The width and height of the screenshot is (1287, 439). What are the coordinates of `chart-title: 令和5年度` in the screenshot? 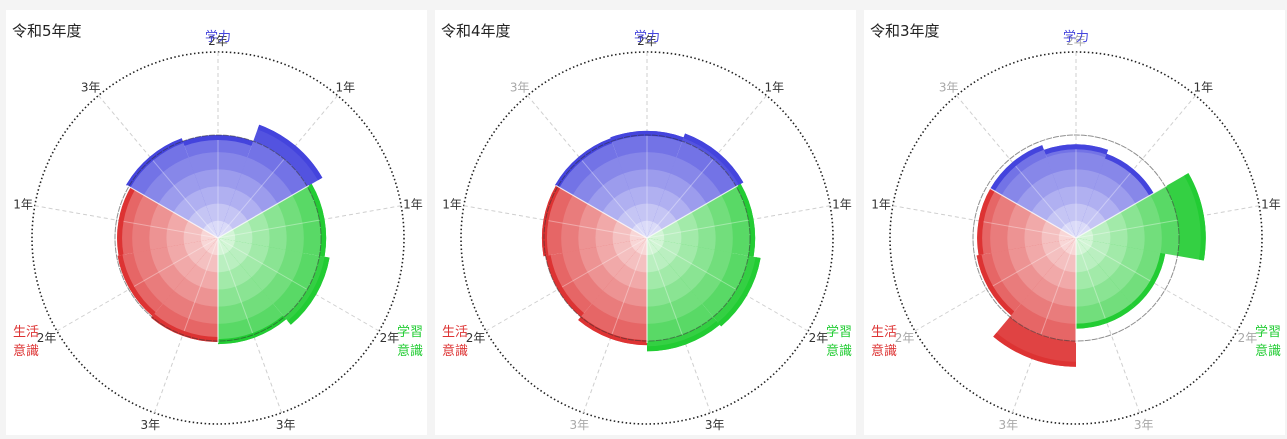 It's located at (47, 31).